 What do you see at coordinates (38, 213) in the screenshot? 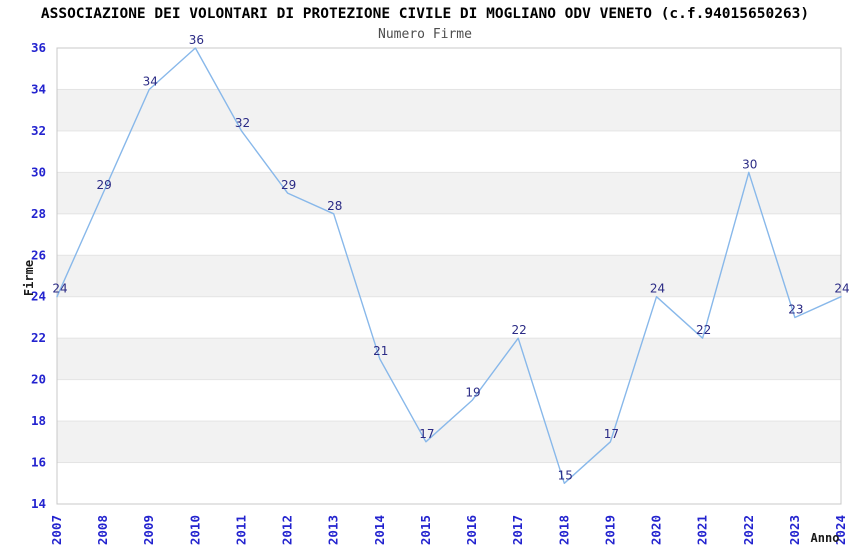
I see `y-tick-label: 28` at bounding box center [38, 213].